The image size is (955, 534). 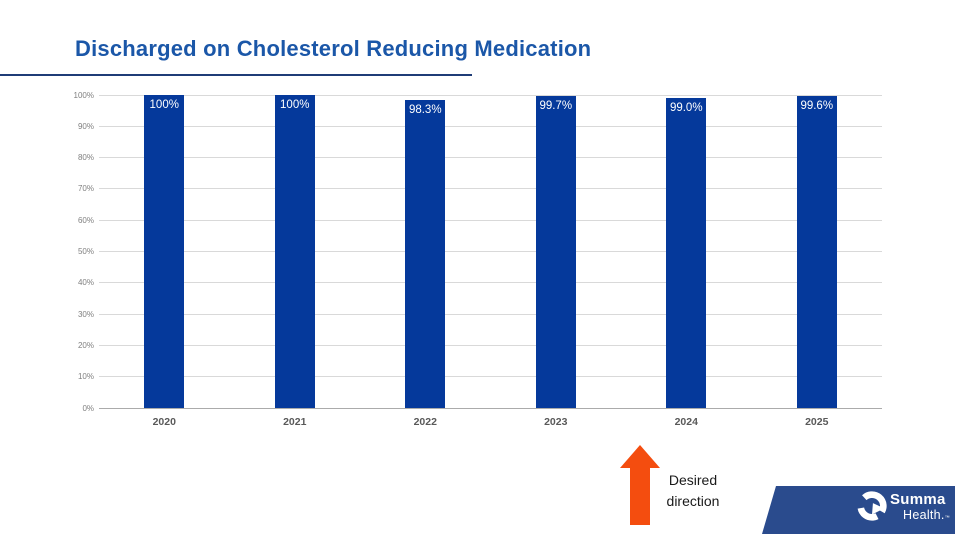 I want to click on x-axis-tick-label: 2021, so click(x=295, y=422).